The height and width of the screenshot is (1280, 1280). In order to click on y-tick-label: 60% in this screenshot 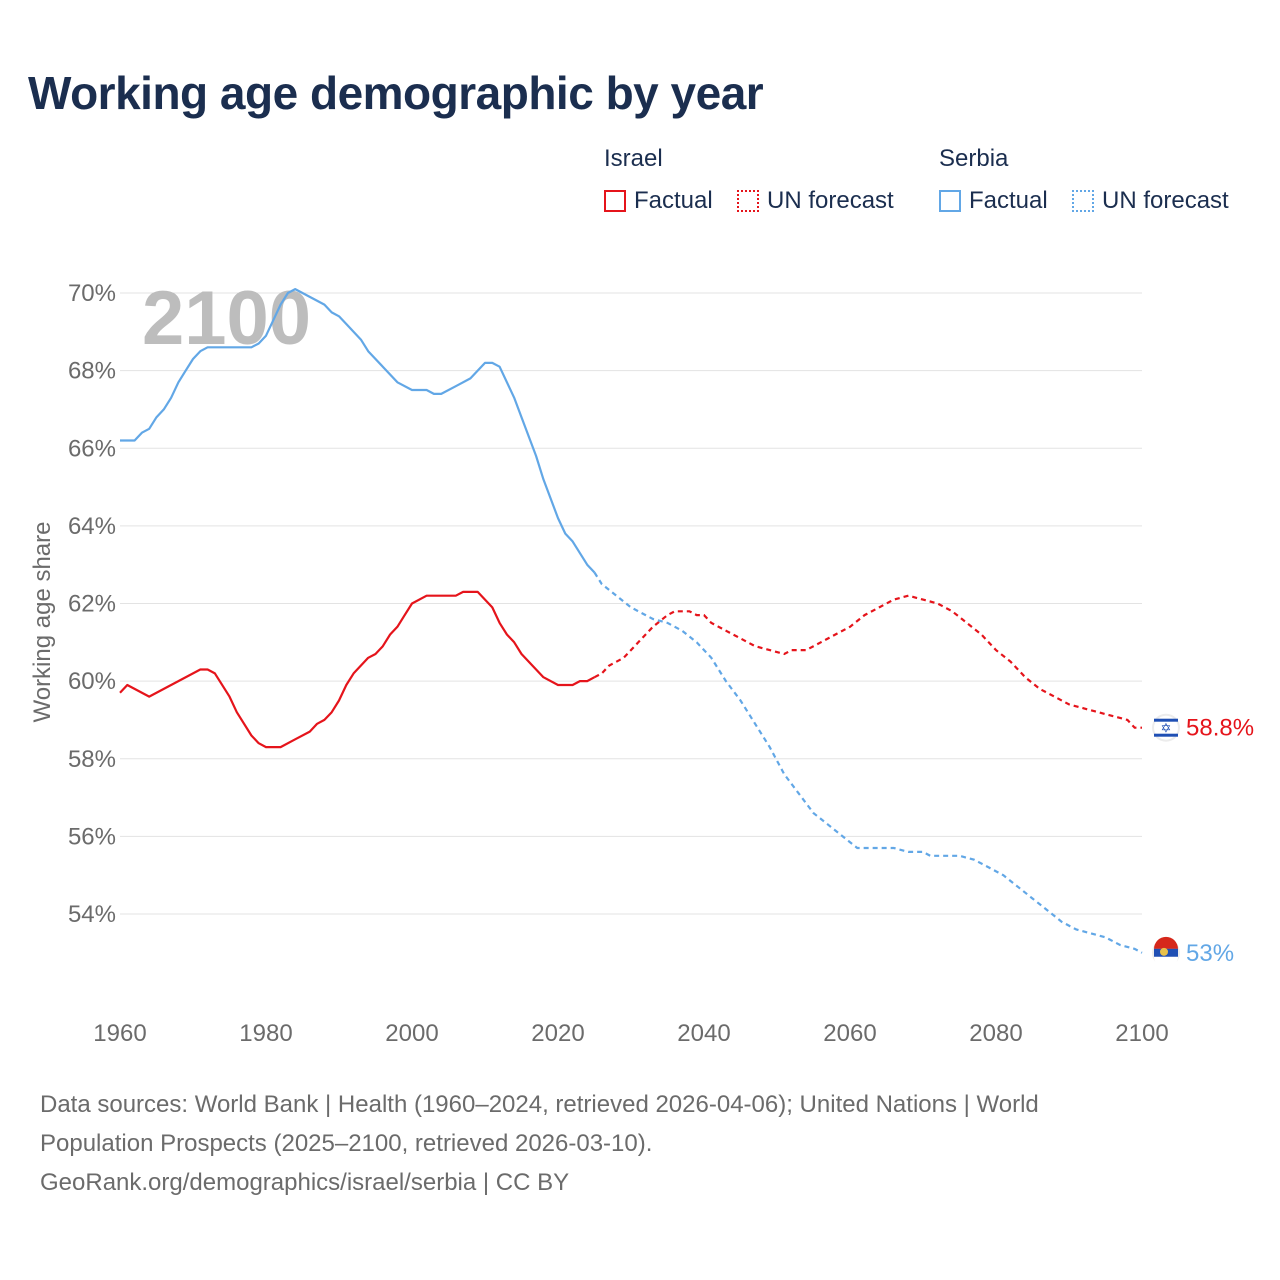, I will do `click(92, 681)`.